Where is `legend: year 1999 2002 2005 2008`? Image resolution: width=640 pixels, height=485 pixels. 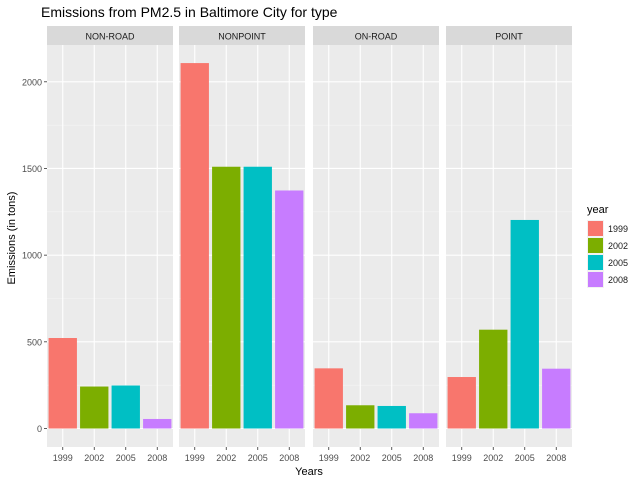
legend: year 1999 2002 2005 2008 is located at coordinates (607, 246).